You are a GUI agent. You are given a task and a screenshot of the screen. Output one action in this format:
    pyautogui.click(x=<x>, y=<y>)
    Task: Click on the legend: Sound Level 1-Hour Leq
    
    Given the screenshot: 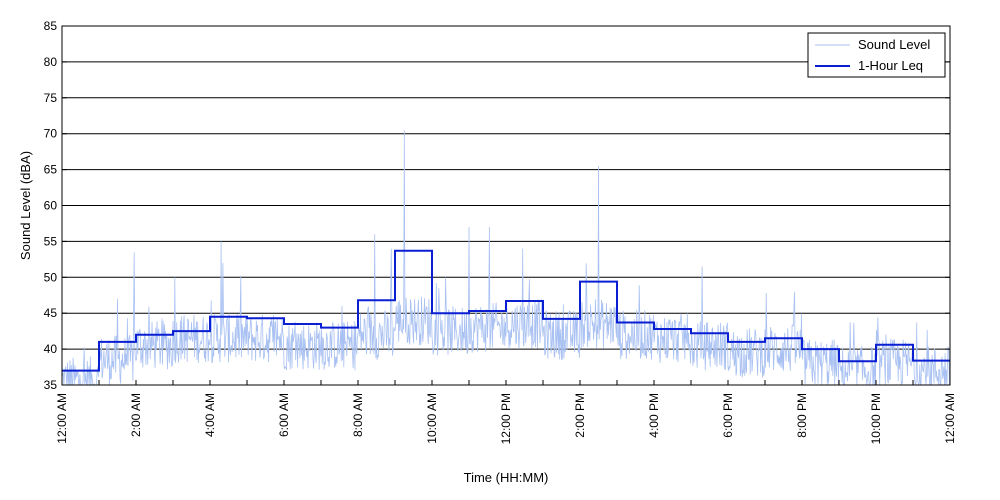 What is the action you would take?
    pyautogui.click(x=876, y=55)
    